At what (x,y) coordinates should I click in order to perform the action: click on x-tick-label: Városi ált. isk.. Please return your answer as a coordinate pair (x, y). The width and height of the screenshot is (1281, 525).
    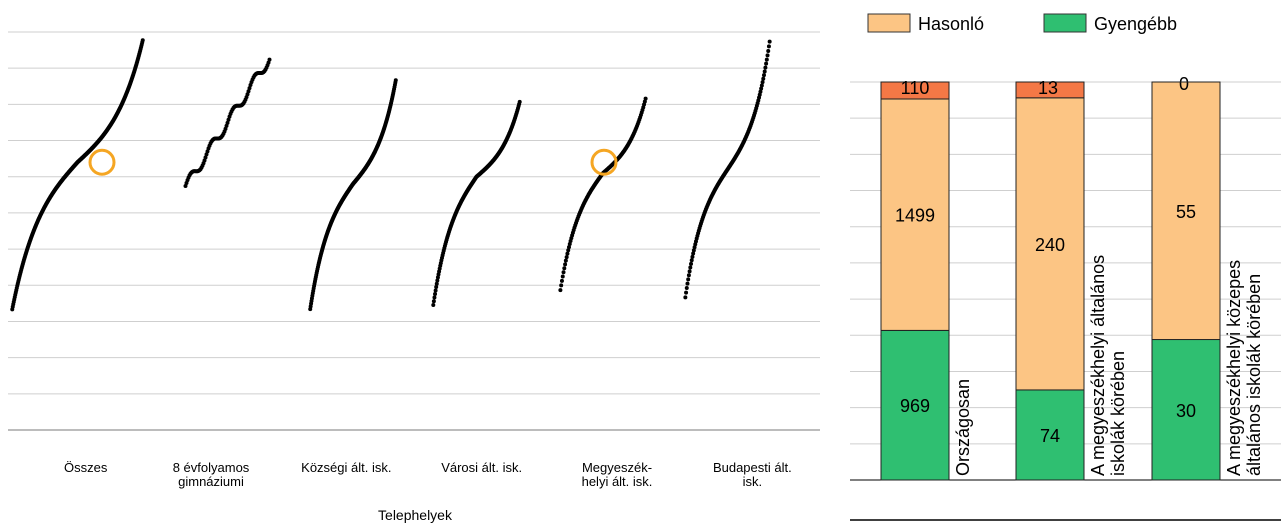
    Looking at the image, I should click on (481, 467).